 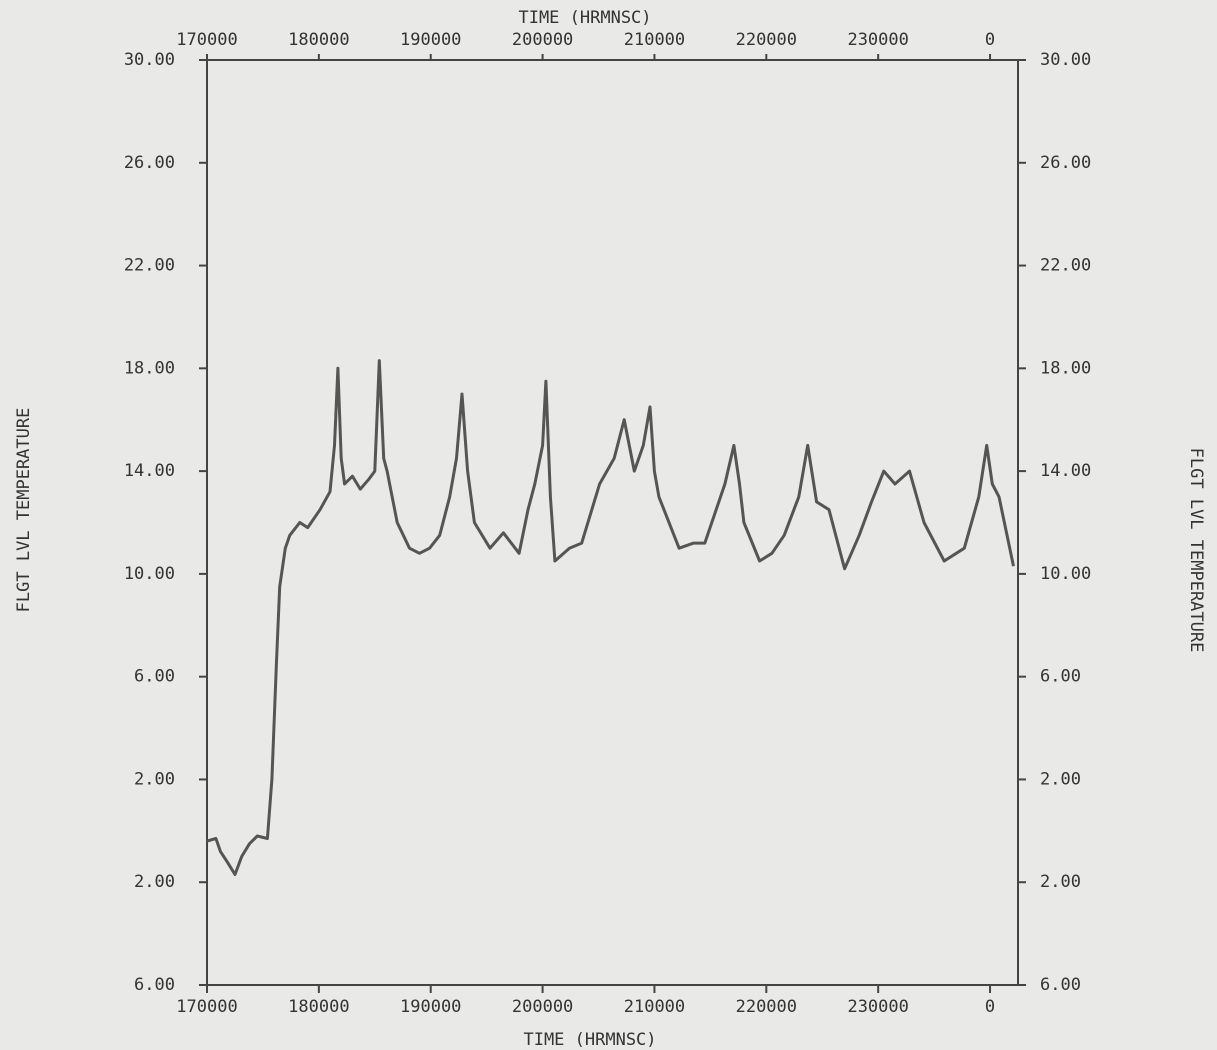 What do you see at coordinates (654, 1007) in the screenshot?
I see `x-tick-label: 210000` at bounding box center [654, 1007].